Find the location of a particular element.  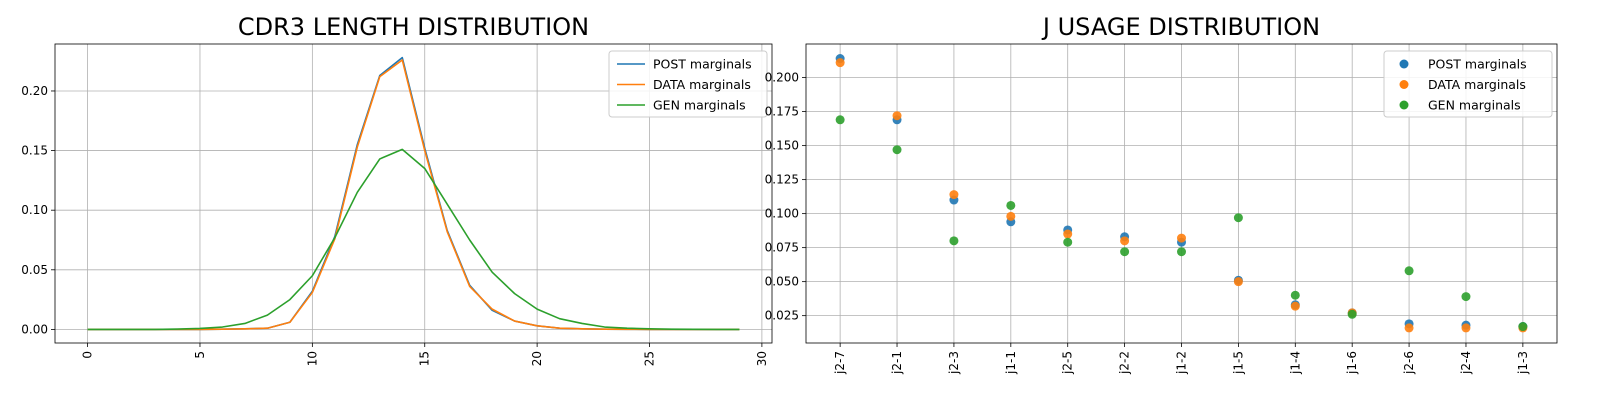

x-tick-label: j1-2 is located at coordinates (1182, 363).